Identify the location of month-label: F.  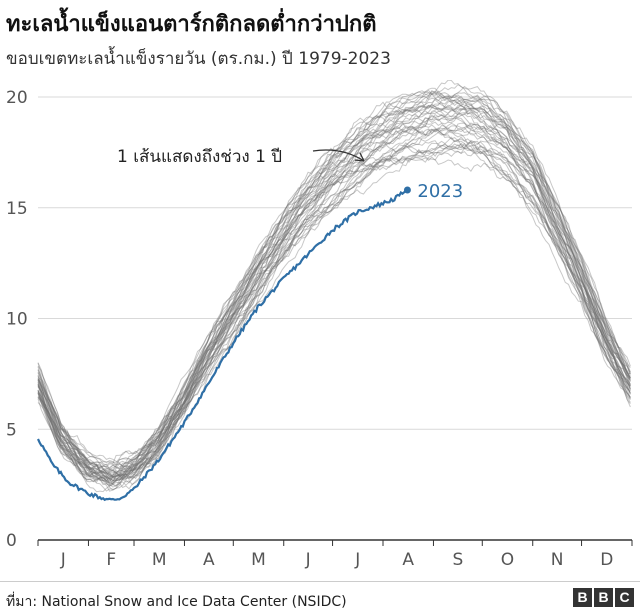
(111, 560).